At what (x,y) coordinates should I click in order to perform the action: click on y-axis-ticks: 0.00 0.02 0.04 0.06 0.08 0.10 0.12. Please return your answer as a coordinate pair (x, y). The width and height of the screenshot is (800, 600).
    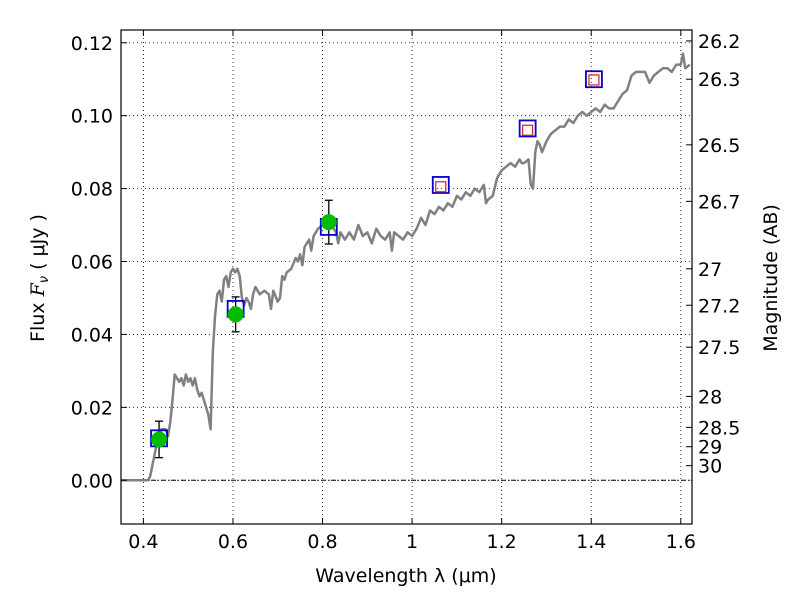
    Looking at the image, I should click on (99, 262).